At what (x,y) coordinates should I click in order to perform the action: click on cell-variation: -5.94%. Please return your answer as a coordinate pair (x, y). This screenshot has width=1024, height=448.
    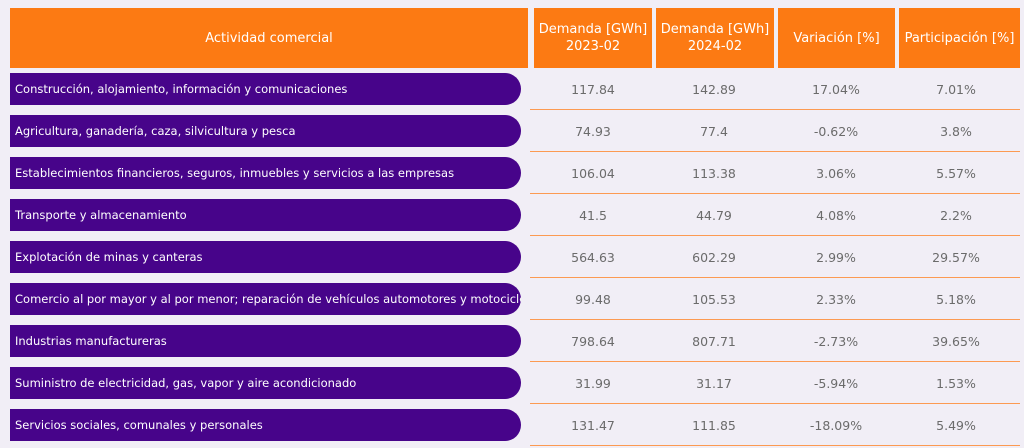
    Looking at the image, I should click on (836, 383).